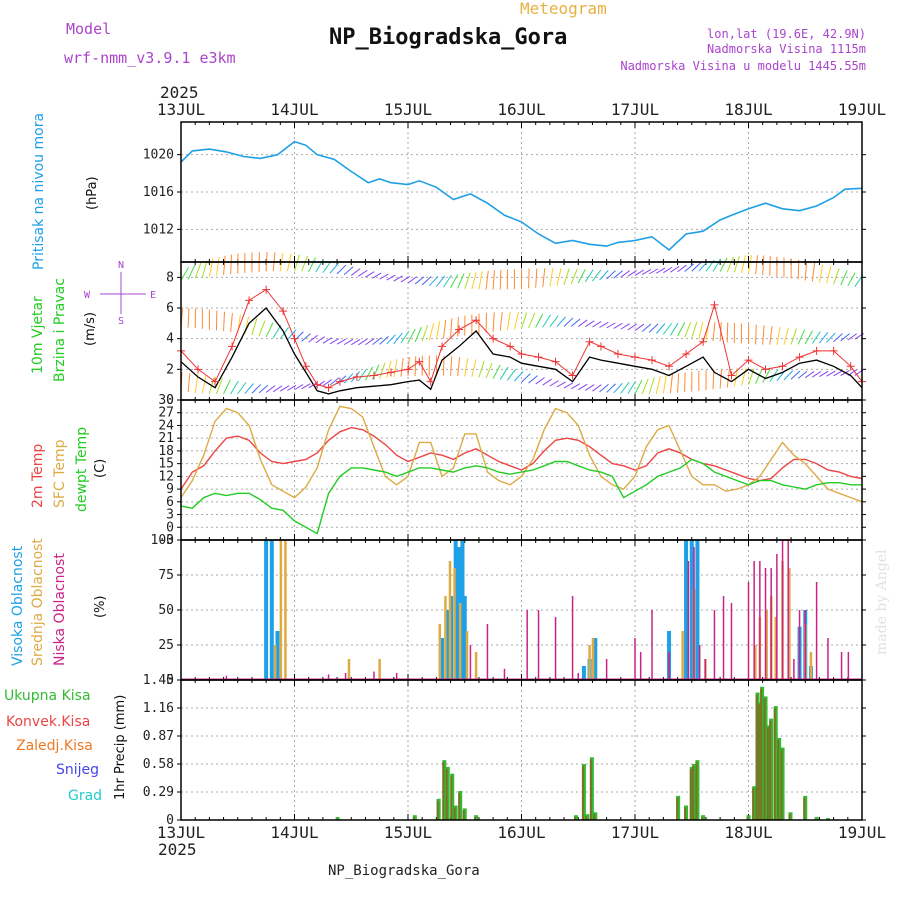 The width and height of the screenshot is (900, 900). Describe the element at coordinates (158, 192) in the screenshot. I see `ytick-label: 1016` at that location.